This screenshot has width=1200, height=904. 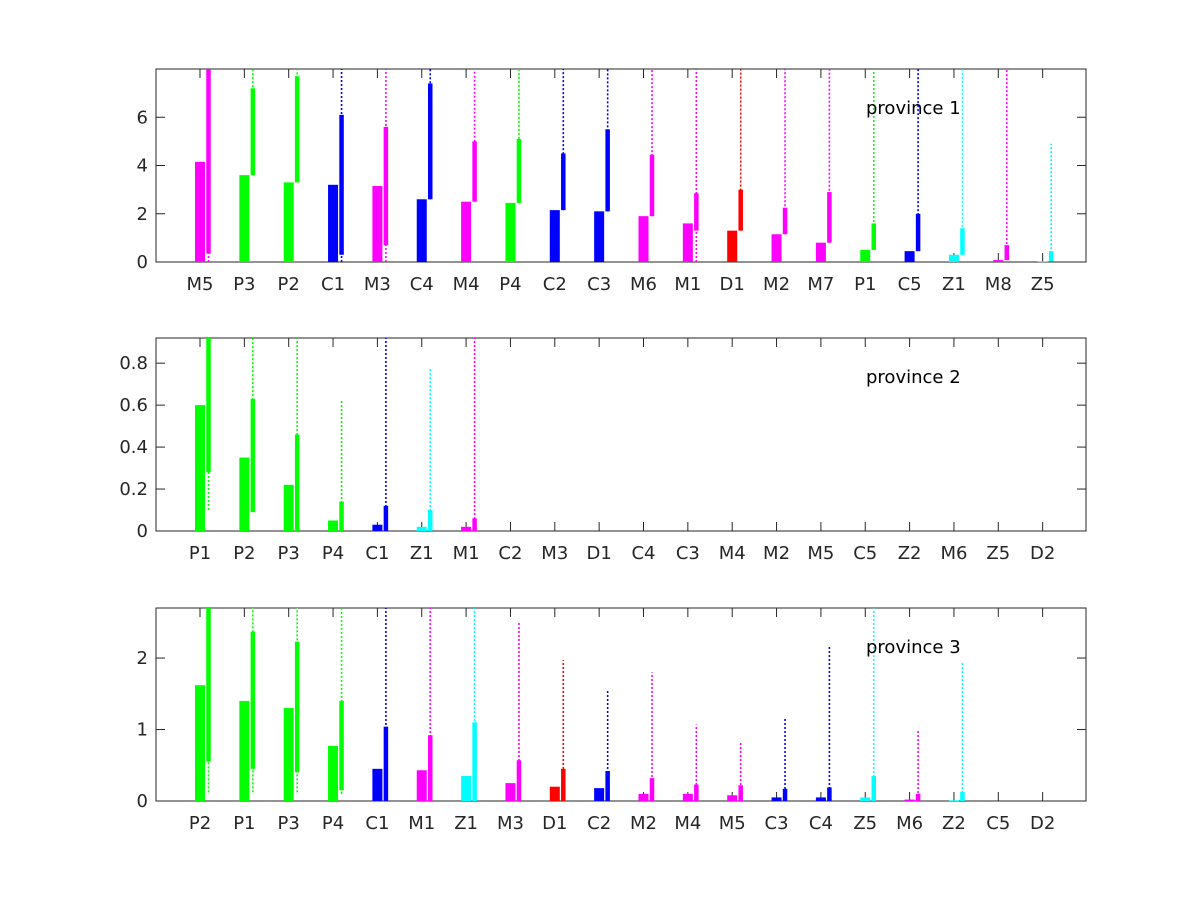 What do you see at coordinates (200, 553) in the screenshot?
I see `x-tick-label: P1` at bounding box center [200, 553].